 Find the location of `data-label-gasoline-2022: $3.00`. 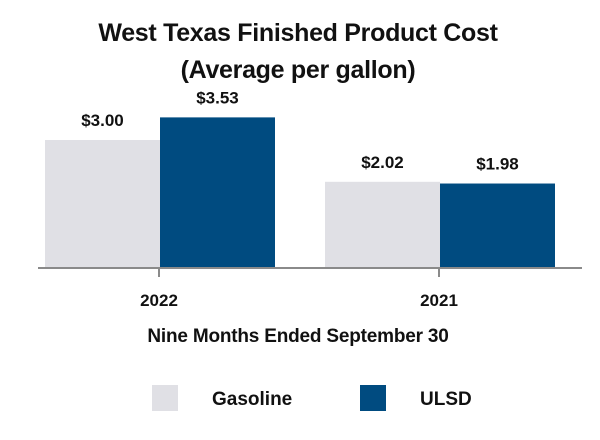

data-label-gasoline-2022: $3.00 is located at coordinates (102, 120).